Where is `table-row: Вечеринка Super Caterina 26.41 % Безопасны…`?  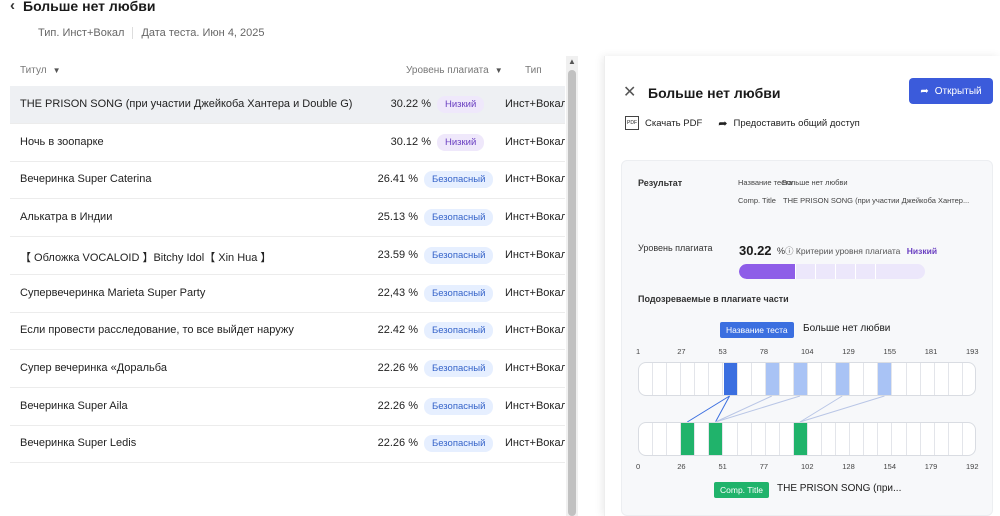 table-row: Вечеринка Super Caterina 26.41 % Безопасны… is located at coordinates (287, 180).